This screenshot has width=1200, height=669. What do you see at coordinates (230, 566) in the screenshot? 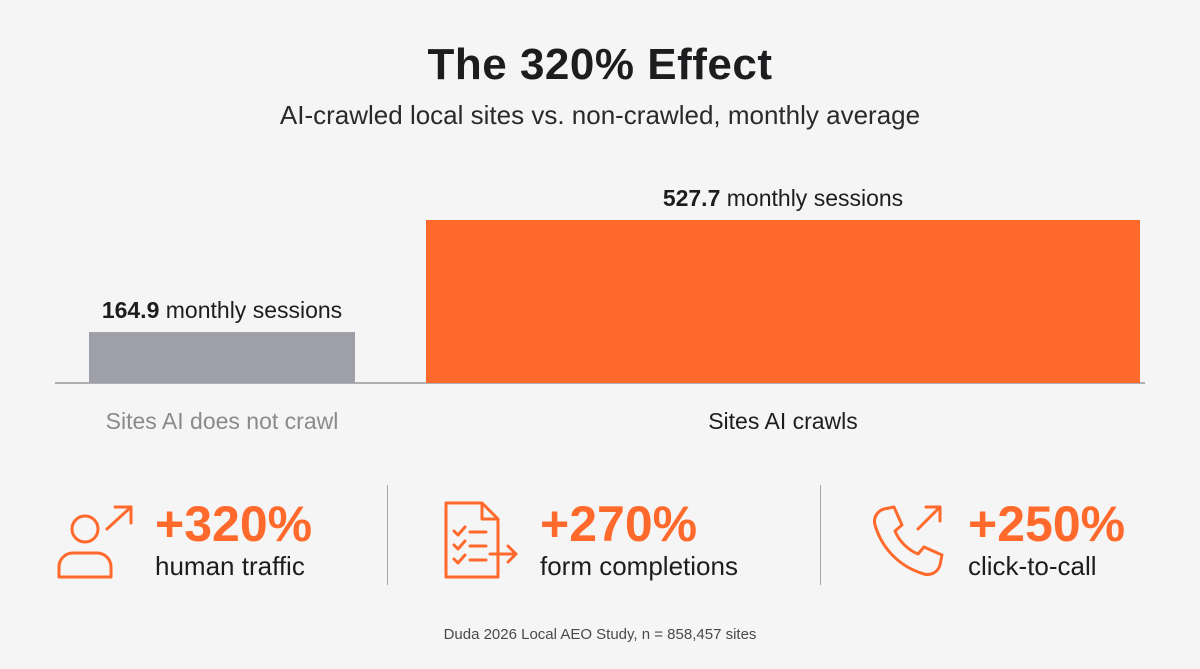
I see `stat-label: human traffic` at bounding box center [230, 566].